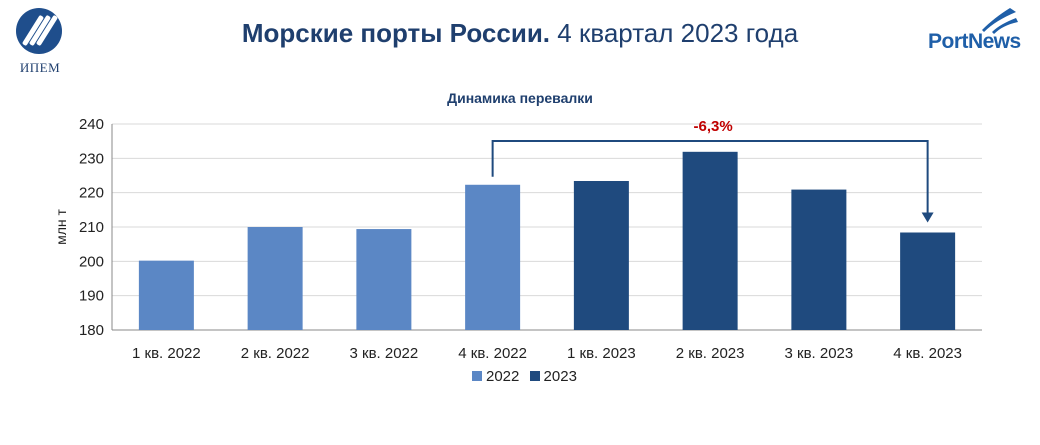 Image resolution: width=1040 pixels, height=445 pixels. I want to click on ipem-logo: ИПЕМ, so click(42, 43).